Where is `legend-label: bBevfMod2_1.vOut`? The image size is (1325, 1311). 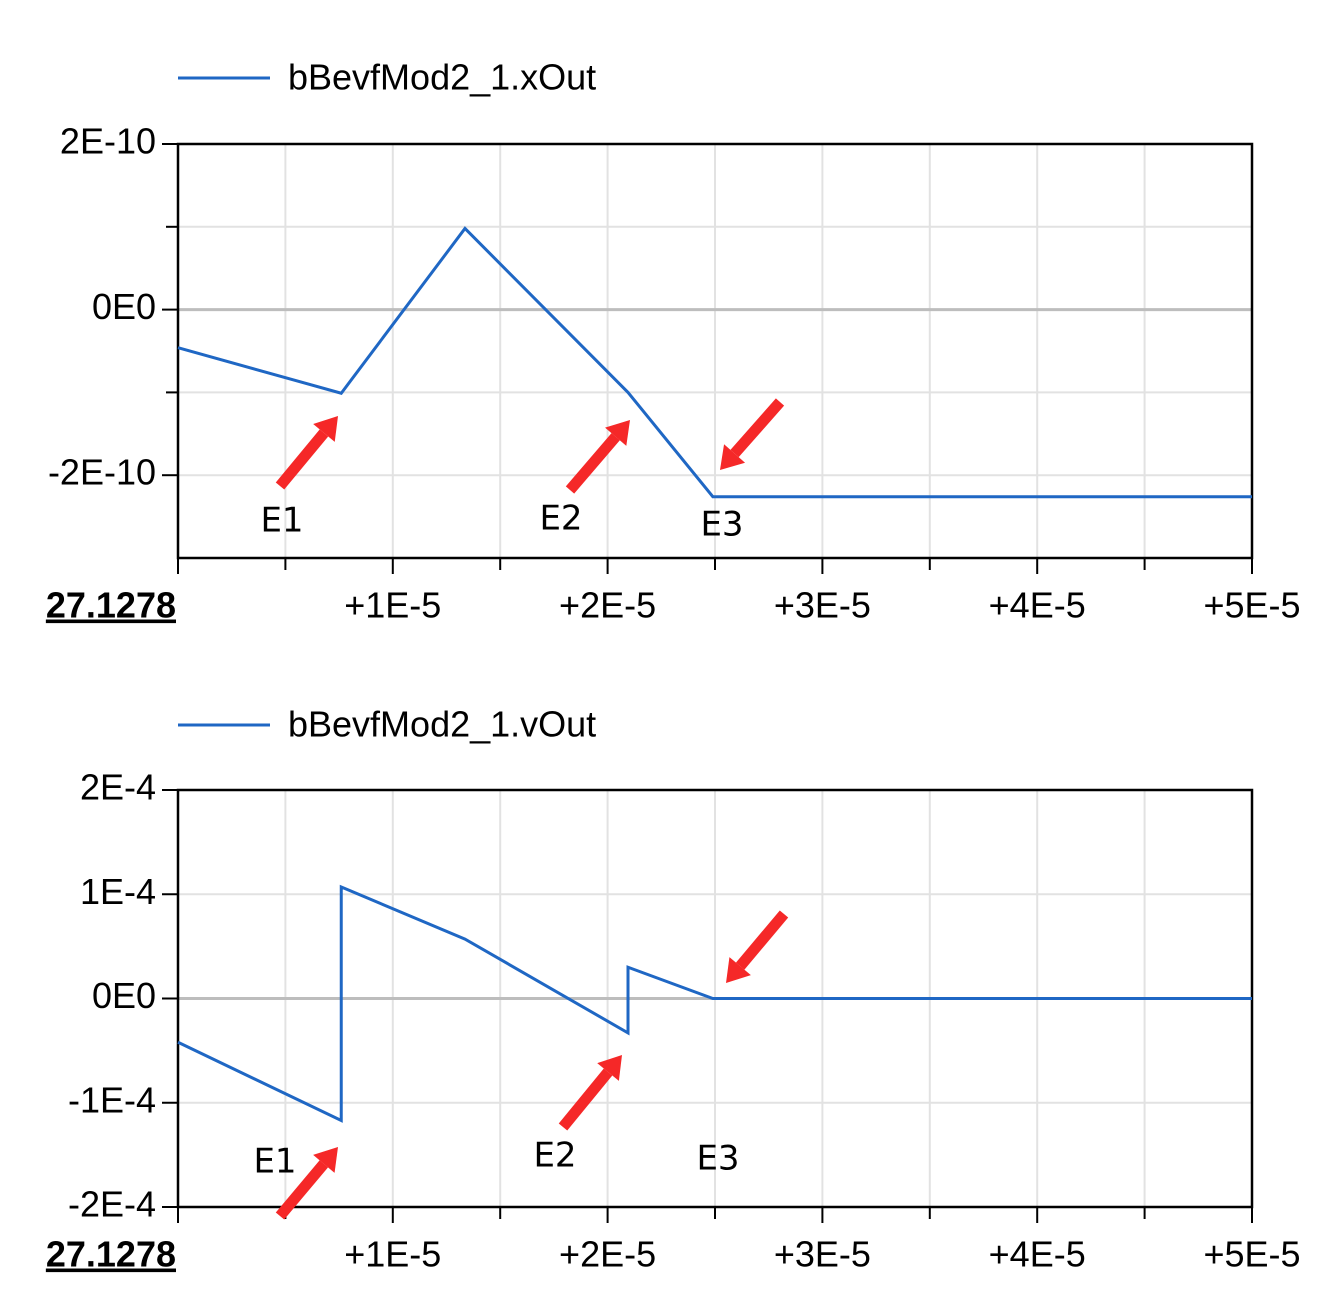 legend-label: bBevfMod2_1.vOut is located at coordinates (442, 724).